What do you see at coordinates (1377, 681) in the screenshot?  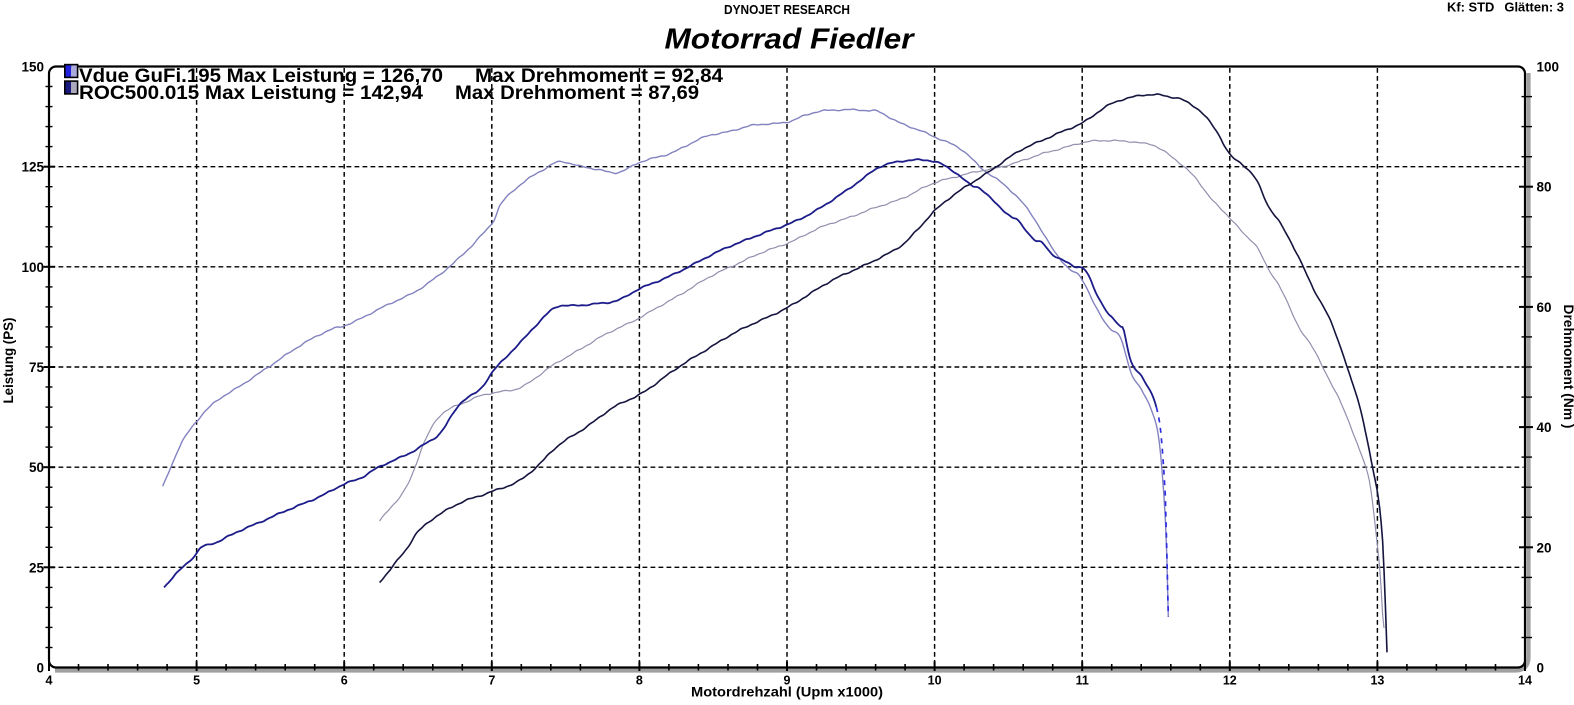 I see `svg-text: 13` at bounding box center [1377, 681].